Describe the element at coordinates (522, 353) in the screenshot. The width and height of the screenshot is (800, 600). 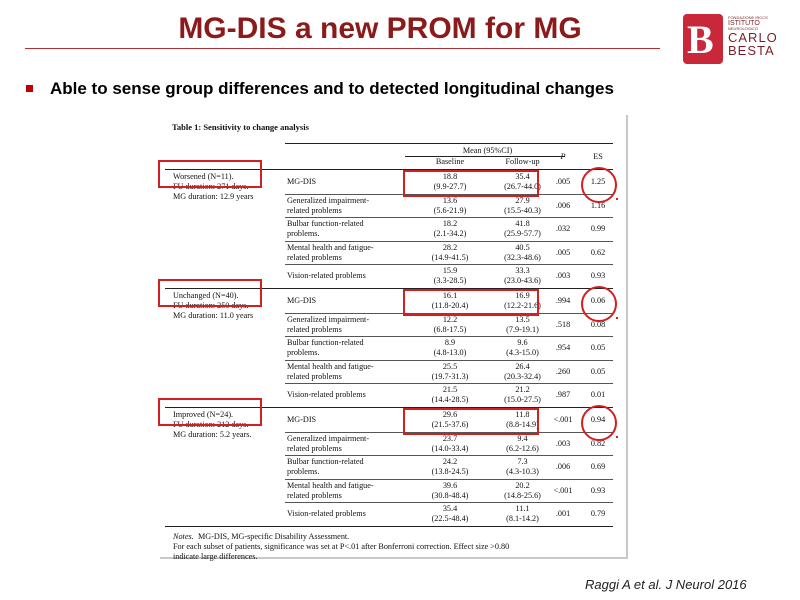
I see `followup-value: (4.3-15.0)` at that location.